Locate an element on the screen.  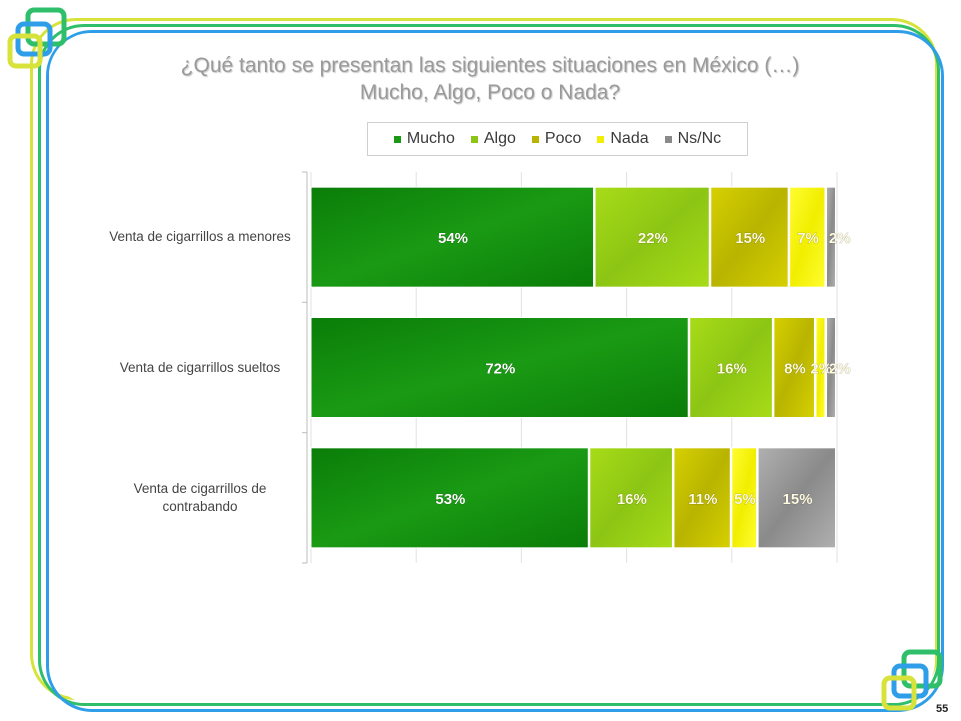
category-label-line: Venta de cigarrillos de is located at coordinates (200, 488).